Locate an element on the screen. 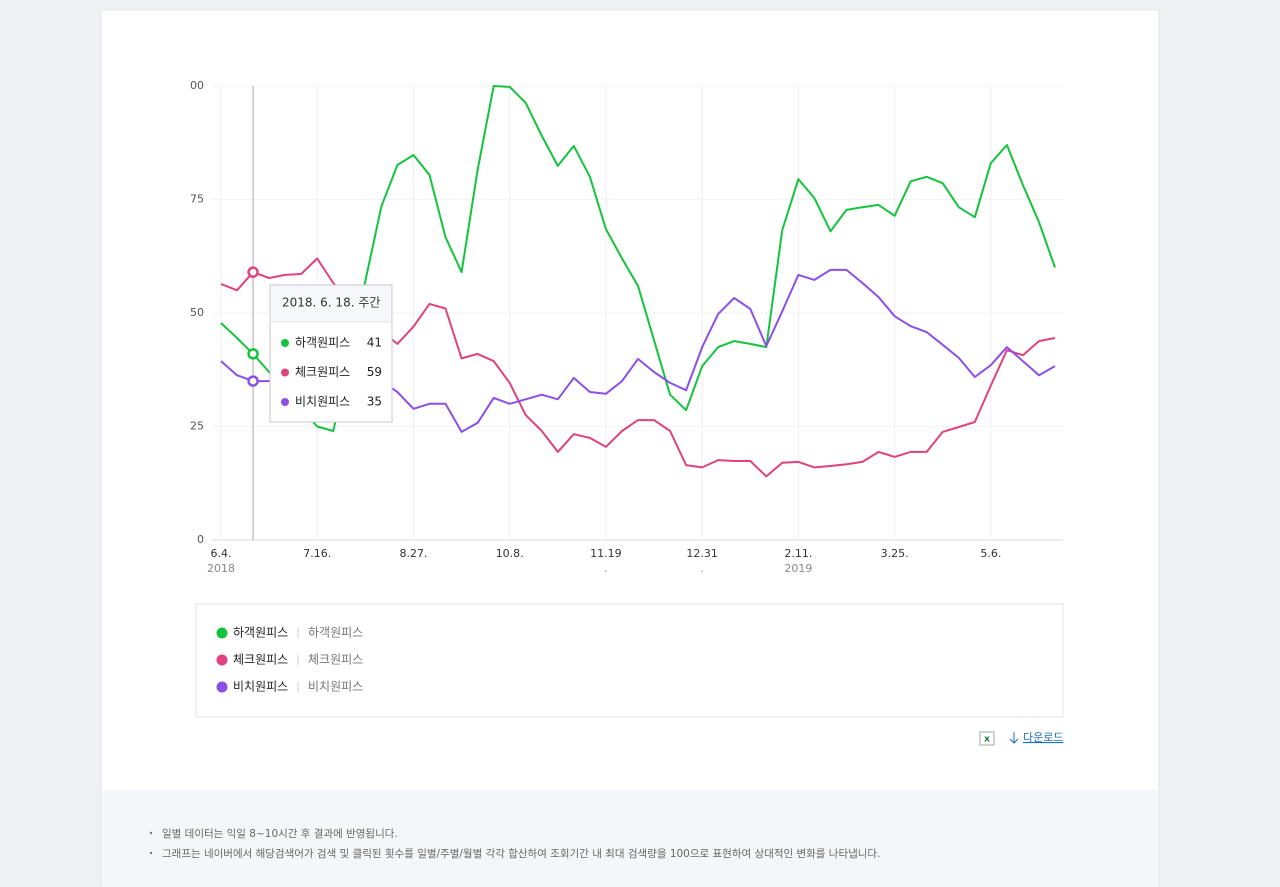 The height and width of the screenshot is (887, 1280). tooltip-name: 하객원피스 is located at coordinates (322, 343).